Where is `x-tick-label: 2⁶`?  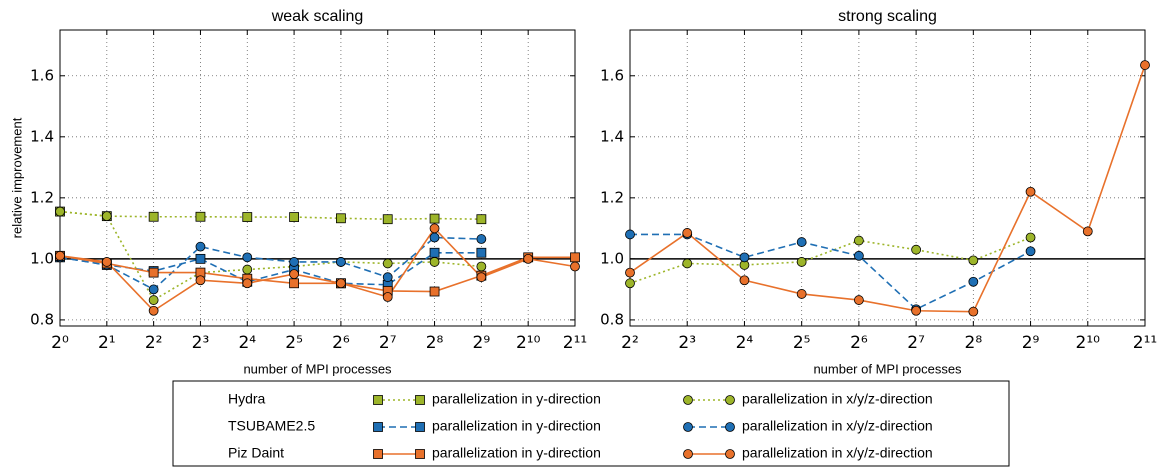
x-tick-label: 2⁶ is located at coordinates (341, 343).